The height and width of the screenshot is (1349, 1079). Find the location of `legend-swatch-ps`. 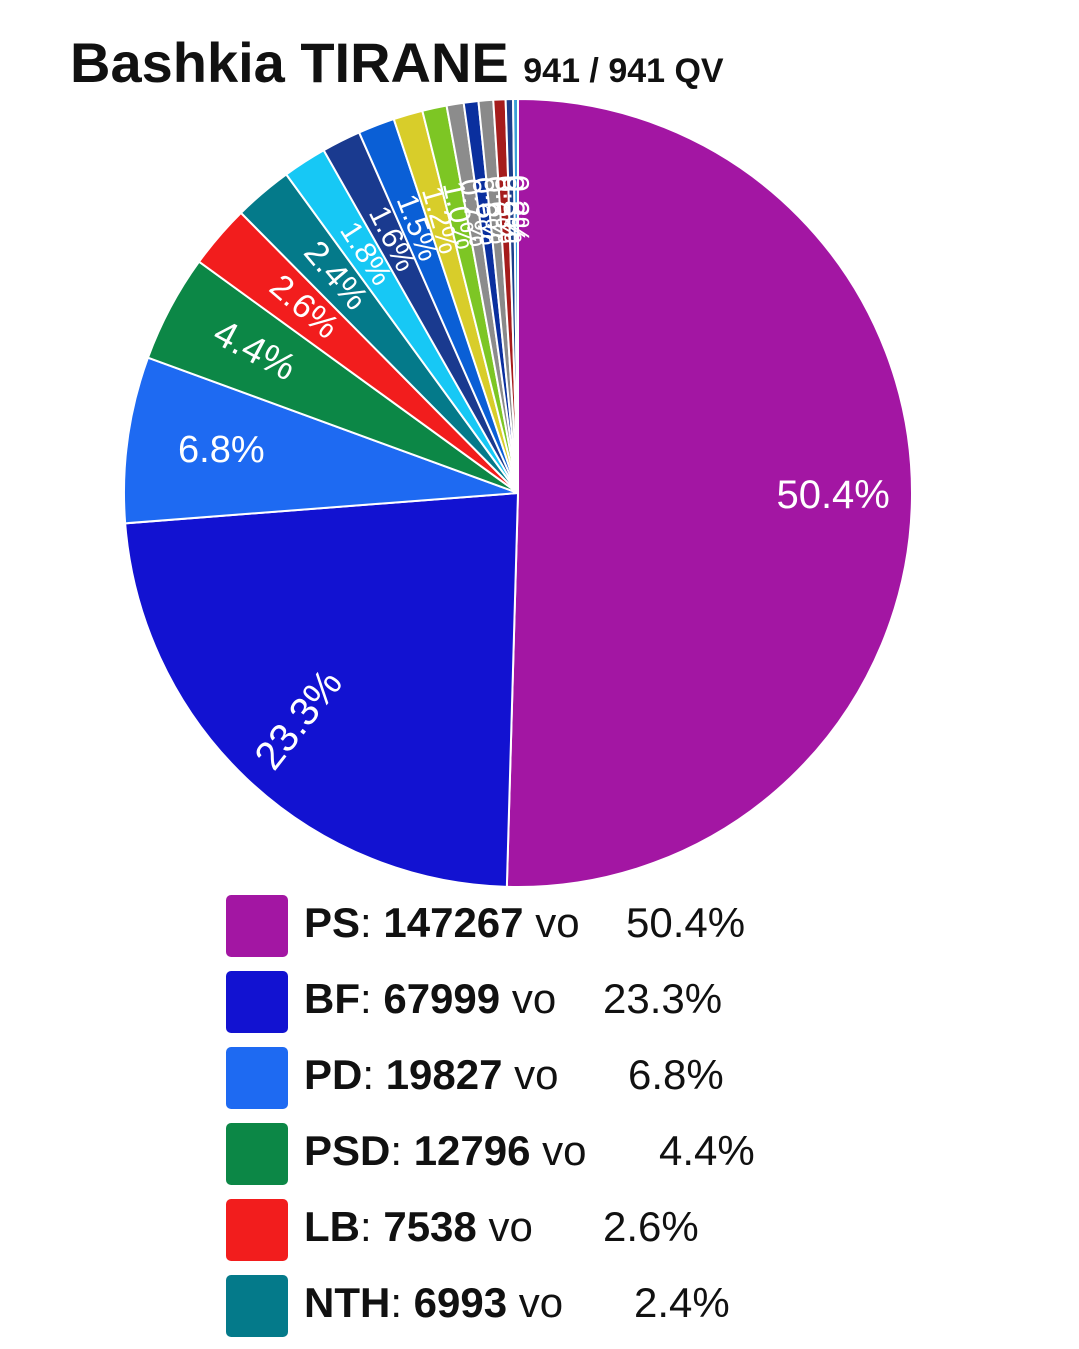

legend-swatch-ps is located at coordinates (257, 926).